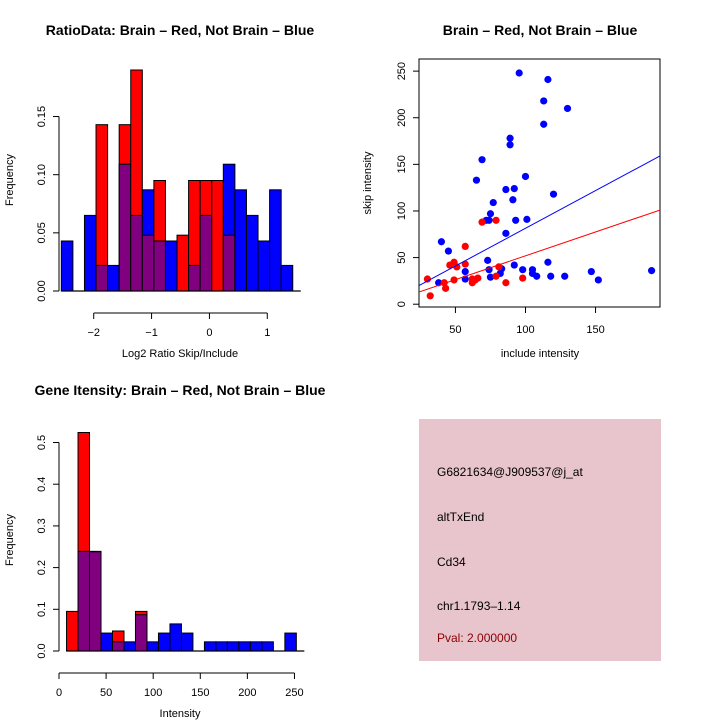 The width and height of the screenshot is (720, 720). Describe the element at coordinates (42, 525) in the screenshot. I see `y-tick-label: 0.3` at that location.